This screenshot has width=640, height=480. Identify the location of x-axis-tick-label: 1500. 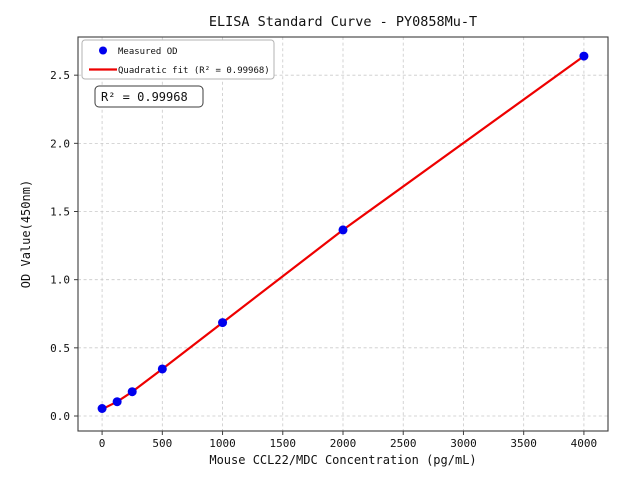
(283, 443).